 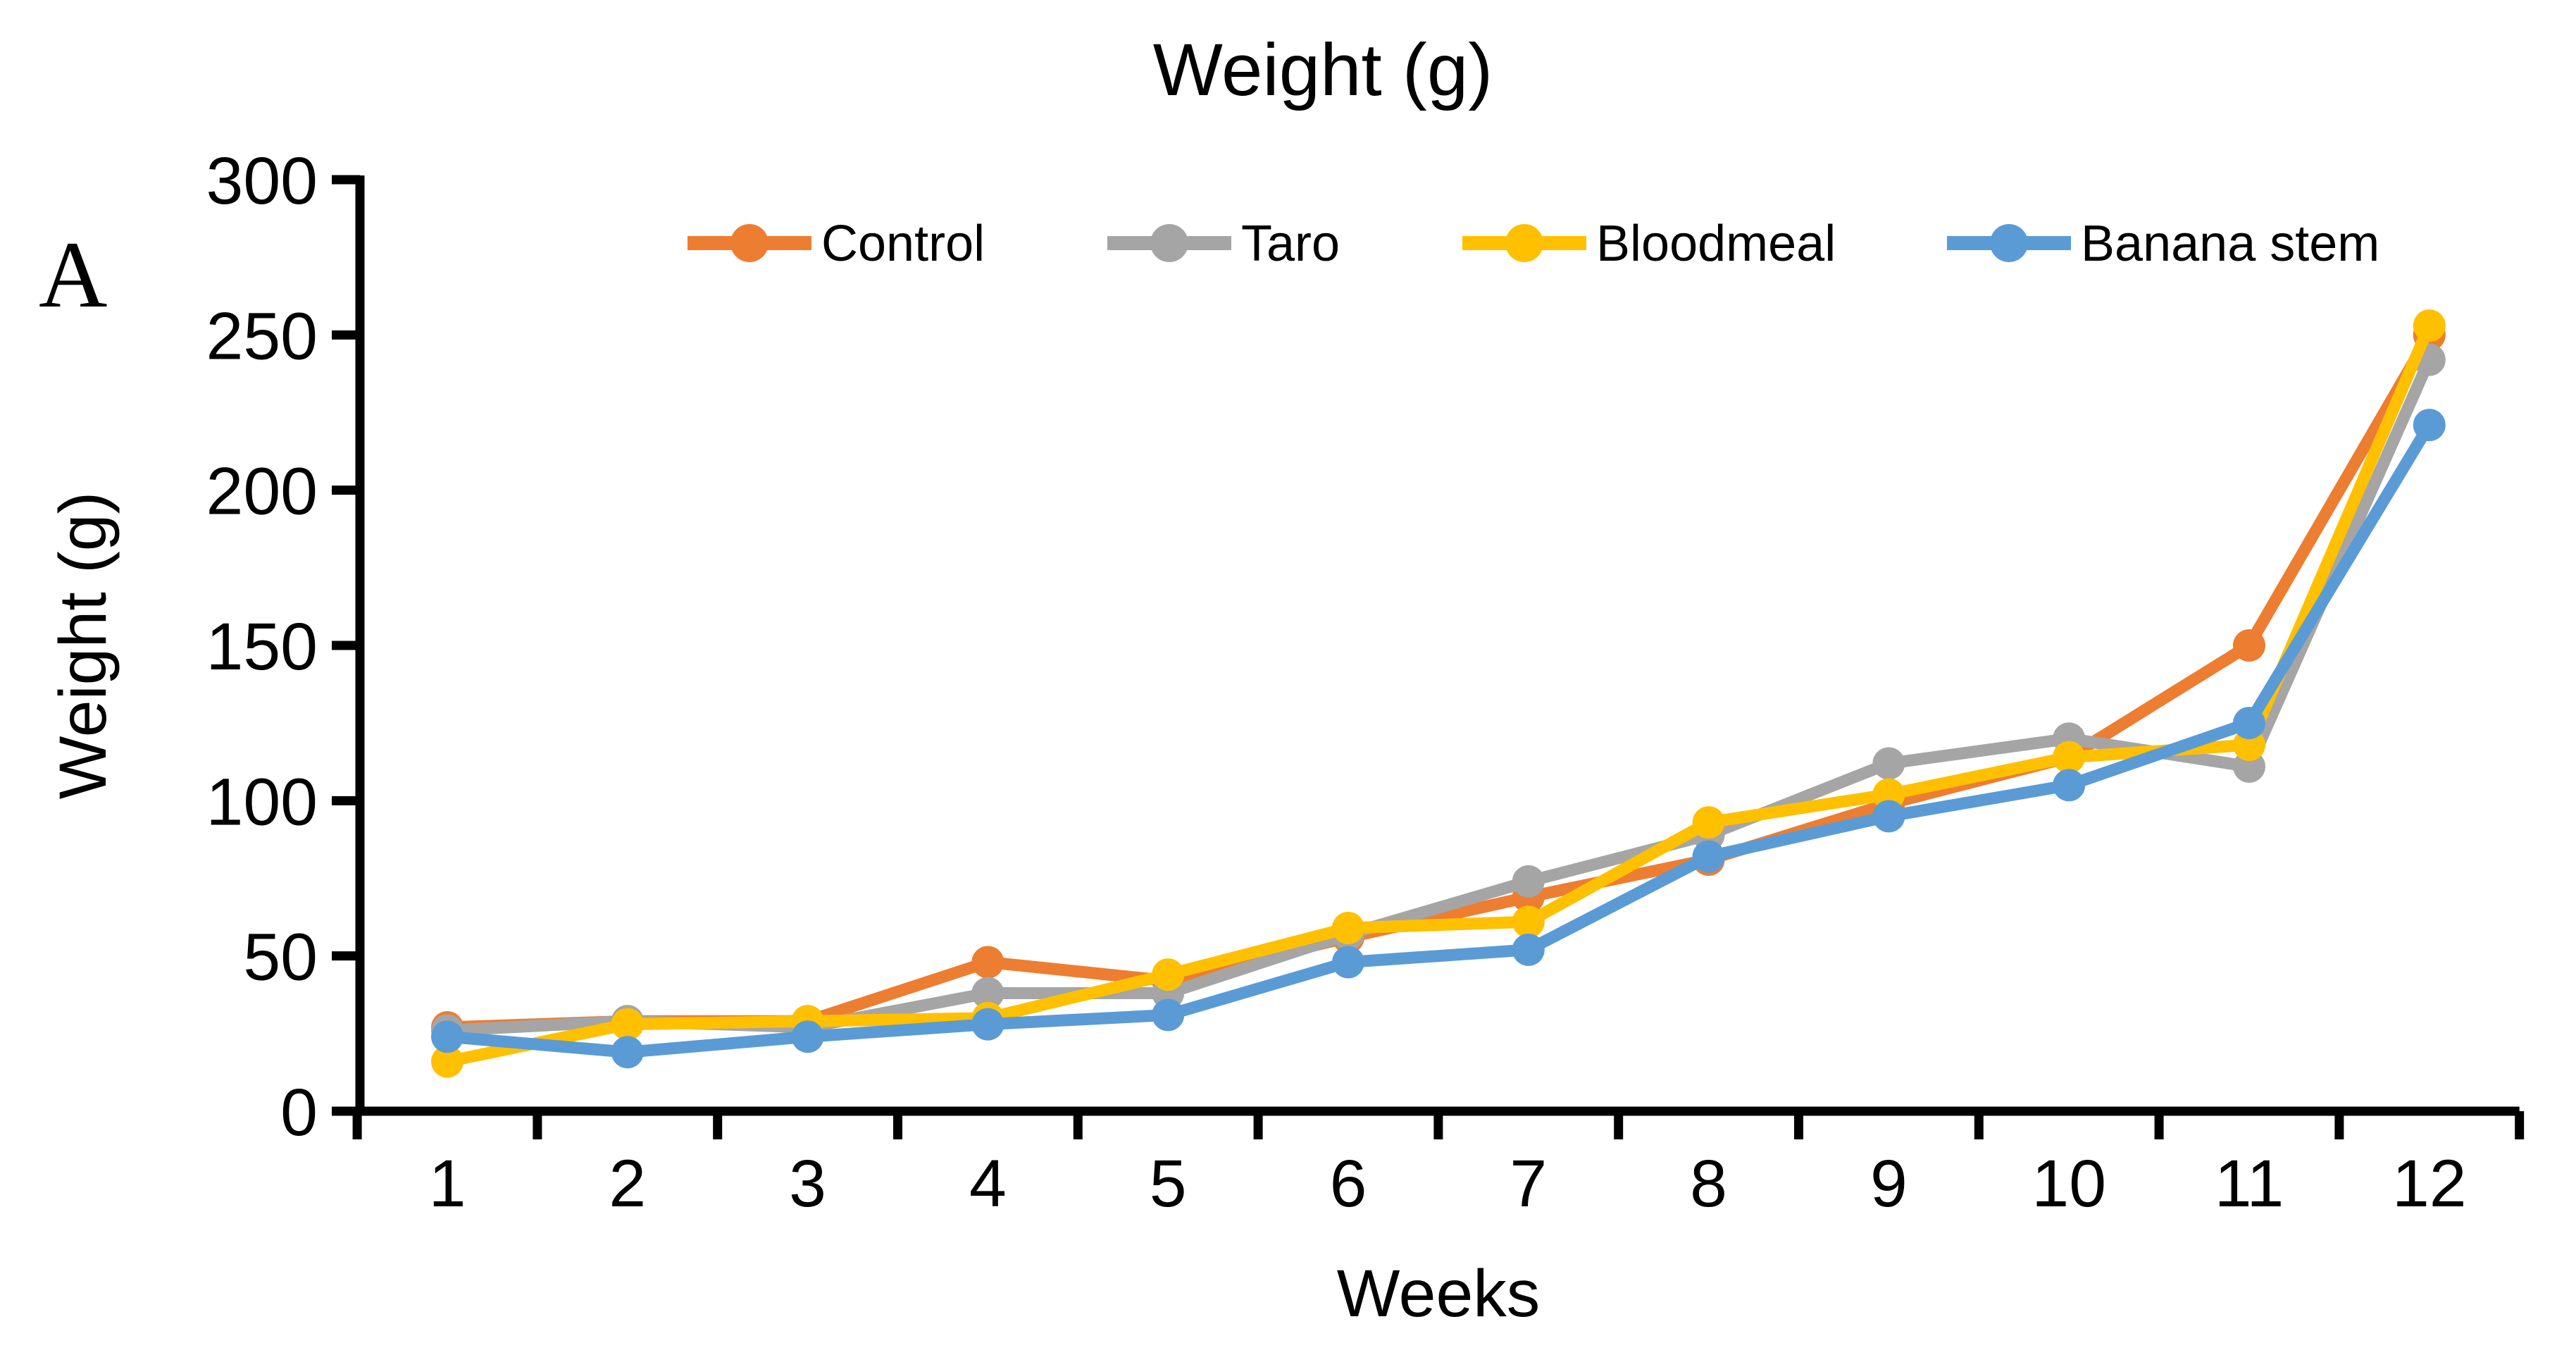 I want to click on y-tick-label: 100, so click(x=262, y=802).